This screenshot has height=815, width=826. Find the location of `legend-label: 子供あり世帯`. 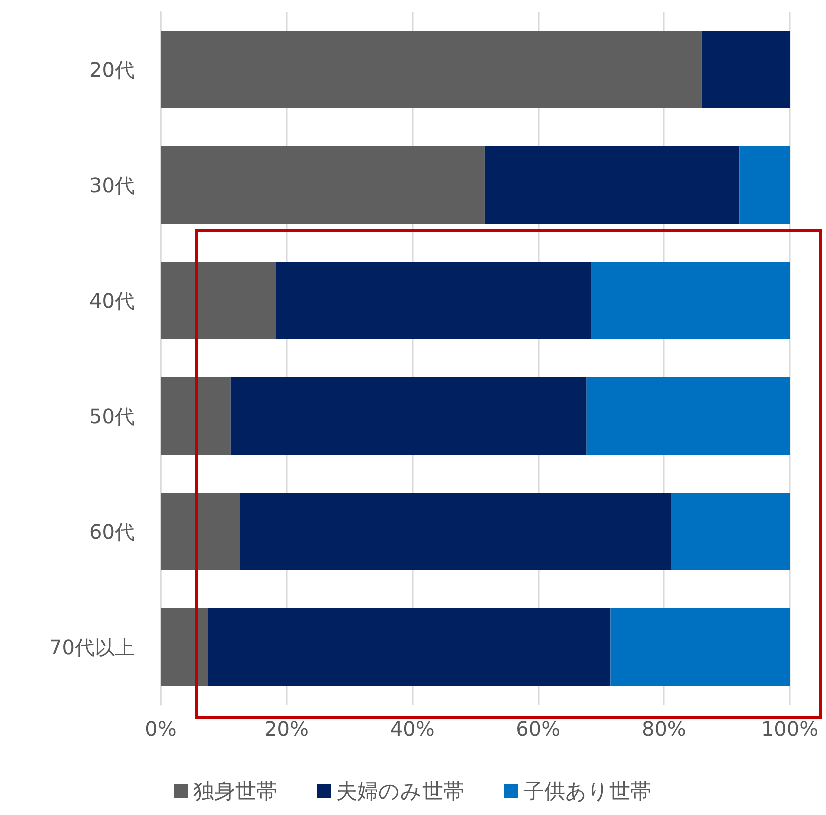

legend-label: 子供あり世帯 is located at coordinates (588, 792).